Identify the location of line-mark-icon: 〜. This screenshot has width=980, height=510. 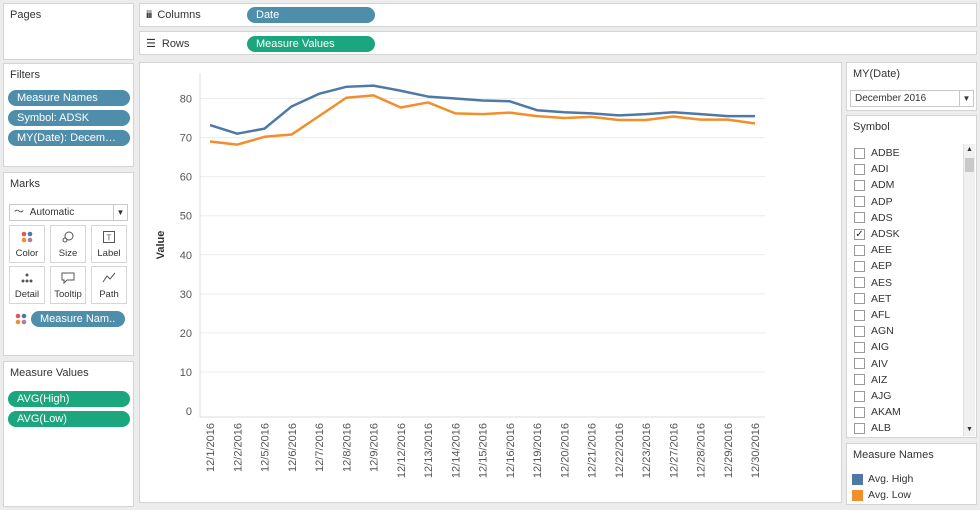
(19, 212).